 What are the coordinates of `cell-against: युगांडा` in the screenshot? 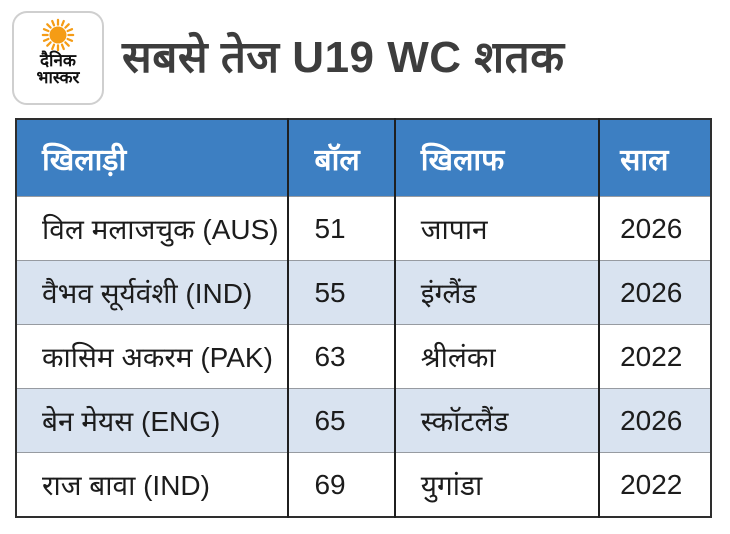 It's located at (496, 484).